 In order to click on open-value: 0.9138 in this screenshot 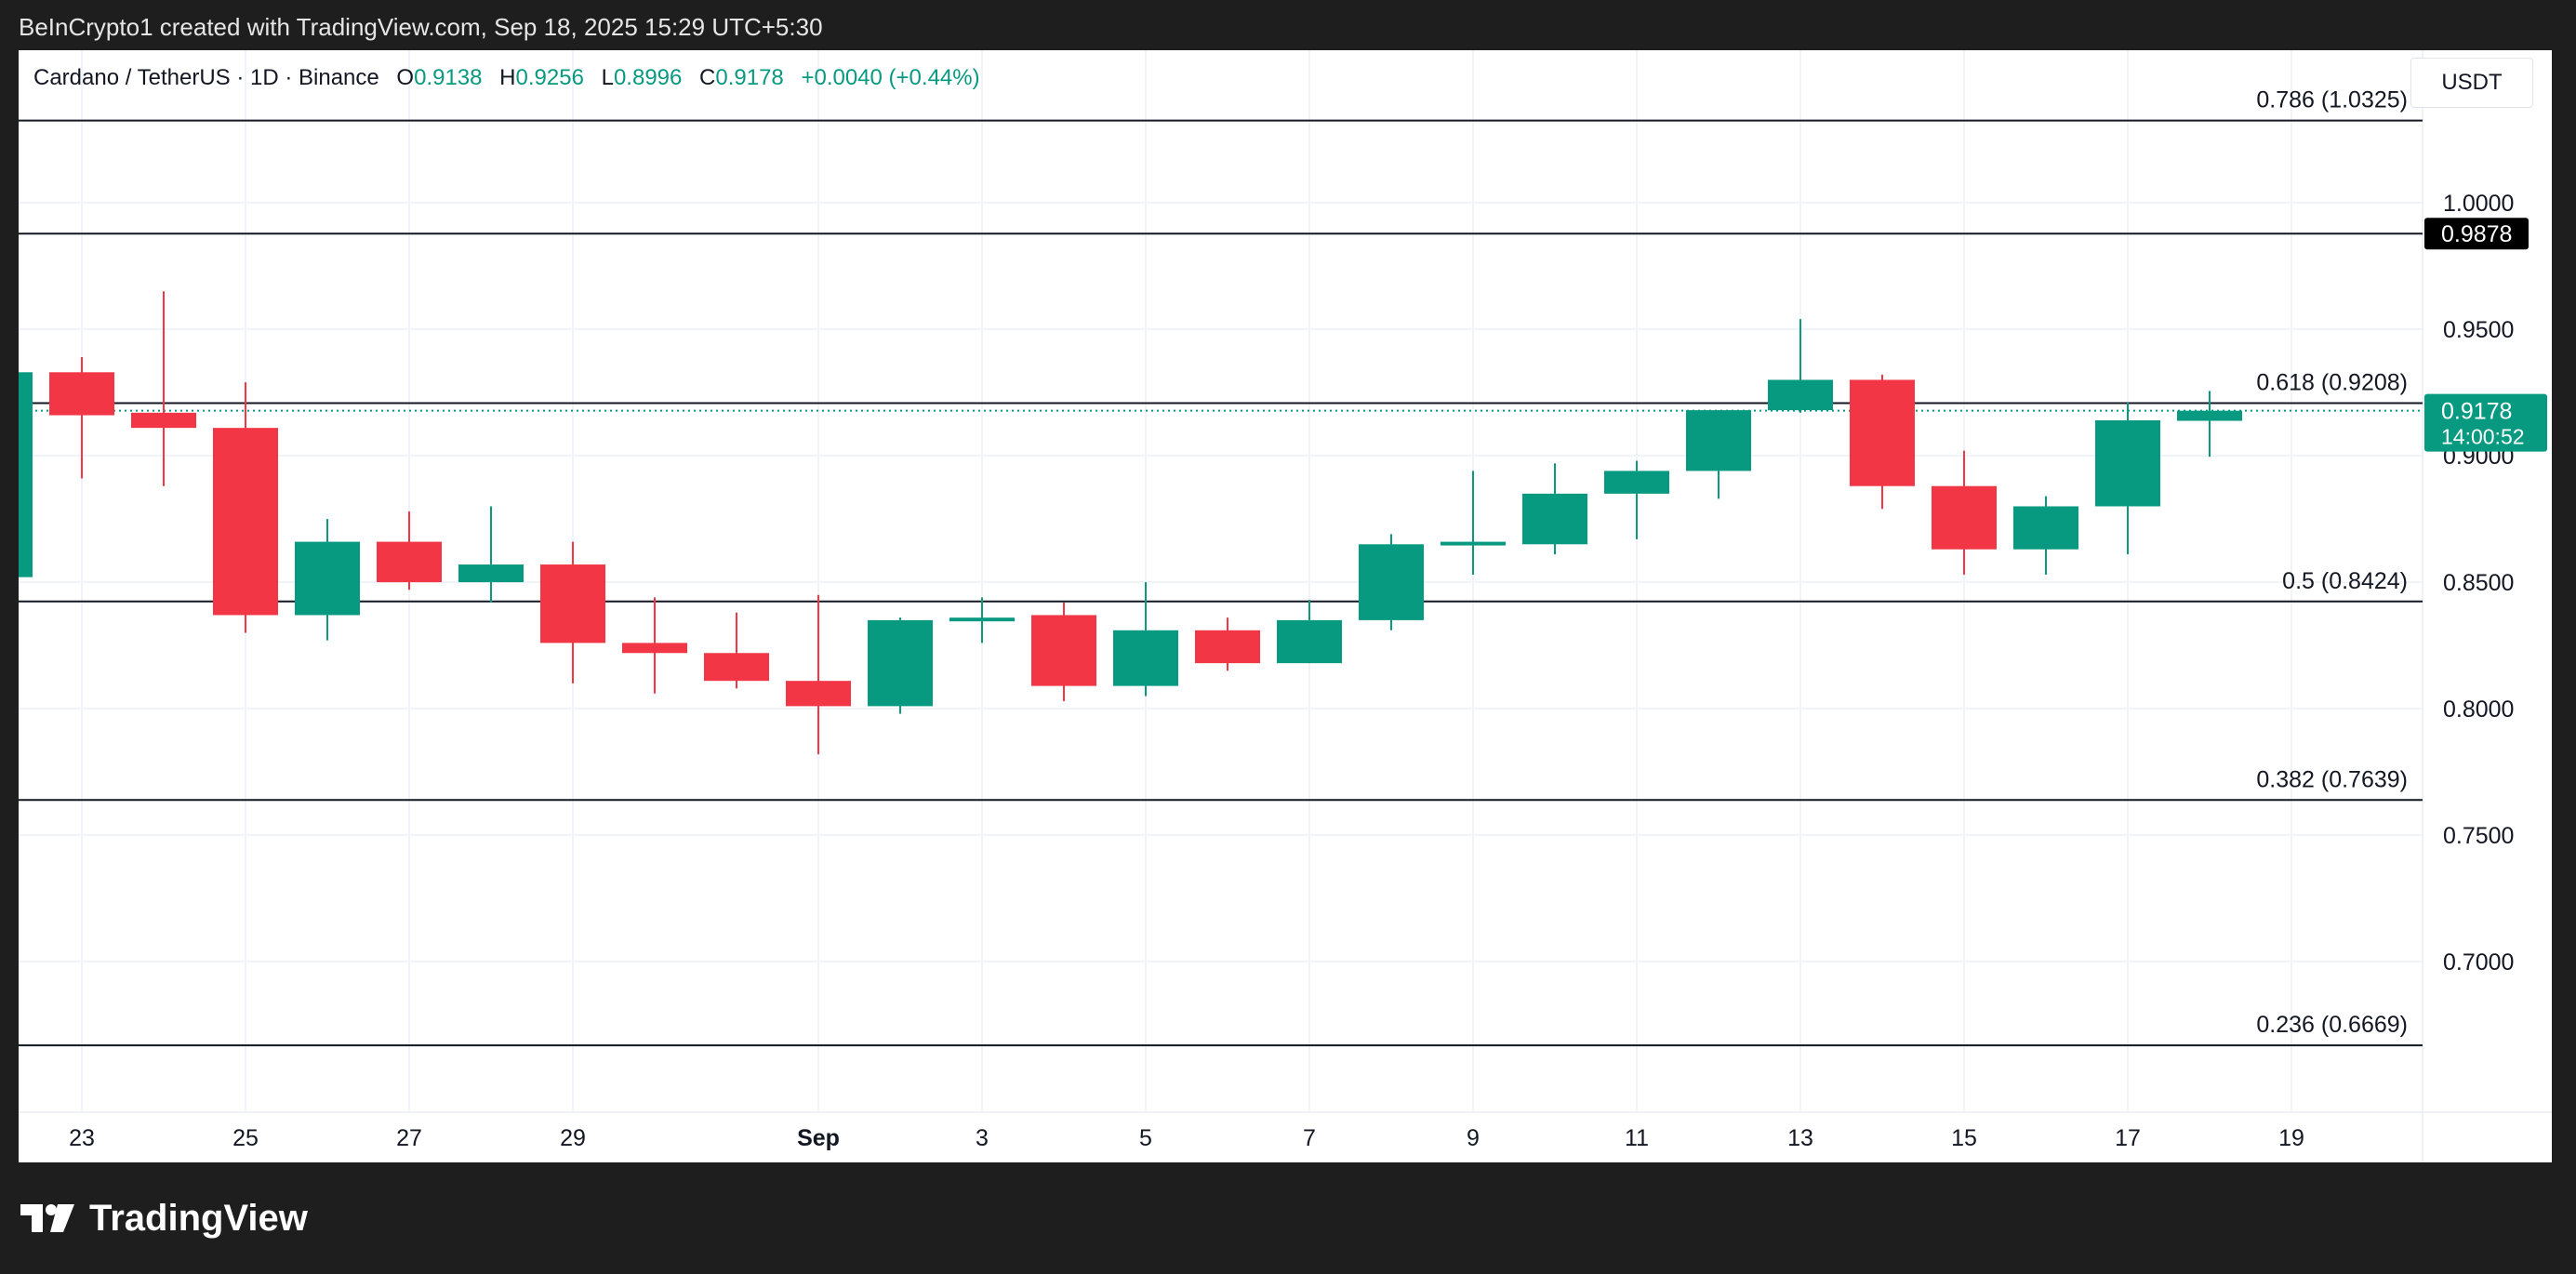, I will do `click(448, 77)`.